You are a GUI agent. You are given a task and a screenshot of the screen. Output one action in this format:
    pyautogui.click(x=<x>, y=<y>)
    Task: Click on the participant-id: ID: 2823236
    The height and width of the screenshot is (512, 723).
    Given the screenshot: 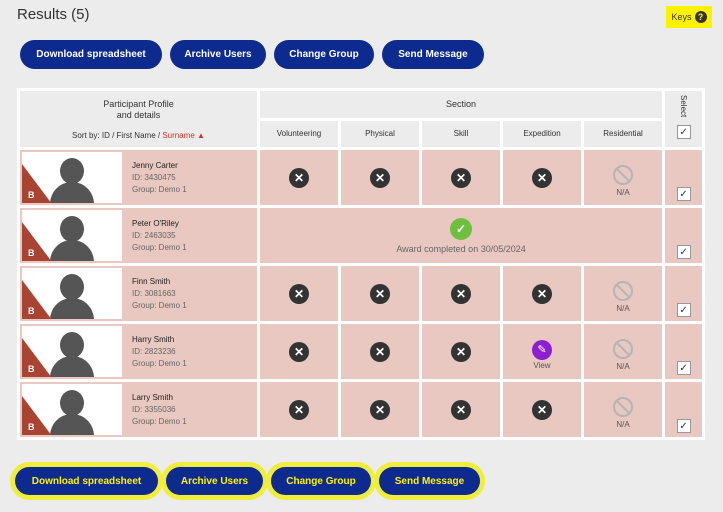 What is the action you would take?
    pyautogui.click(x=154, y=351)
    